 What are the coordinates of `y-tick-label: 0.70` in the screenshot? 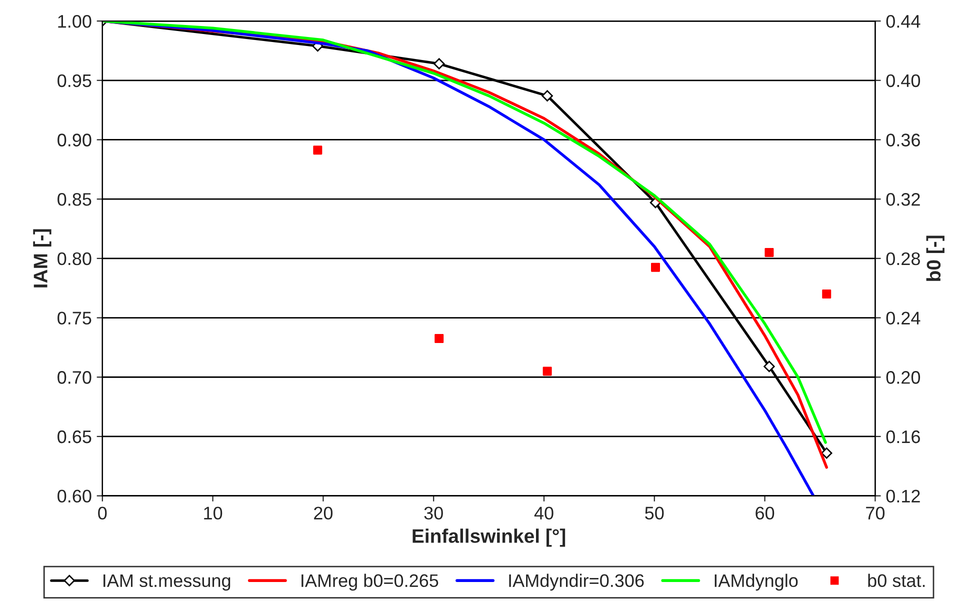 It's located at (75, 377).